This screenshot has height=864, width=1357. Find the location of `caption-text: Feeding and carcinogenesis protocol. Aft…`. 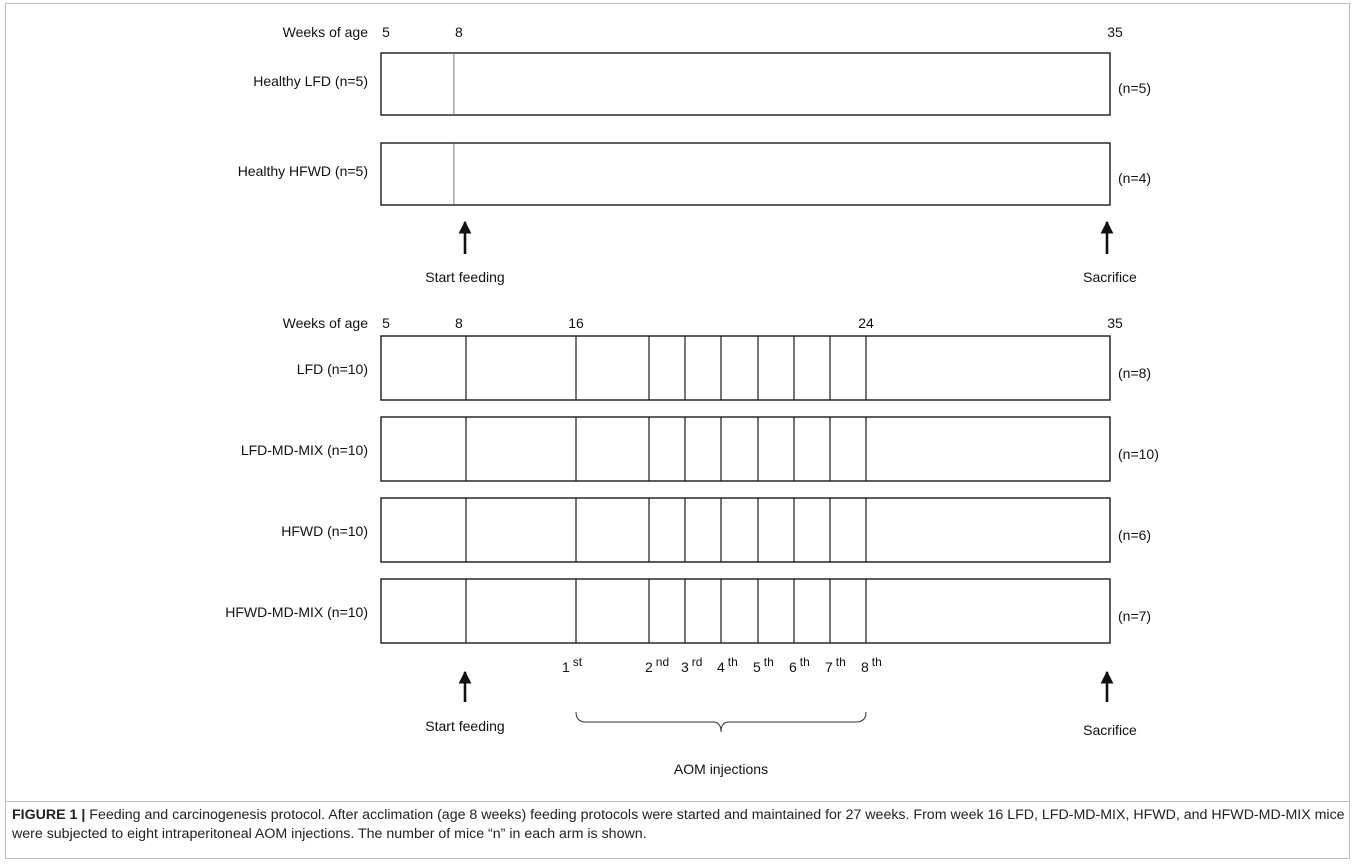

caption-text: Feeding and carcinogenesis protocol. Aft… is located at coordinates (678, 824).